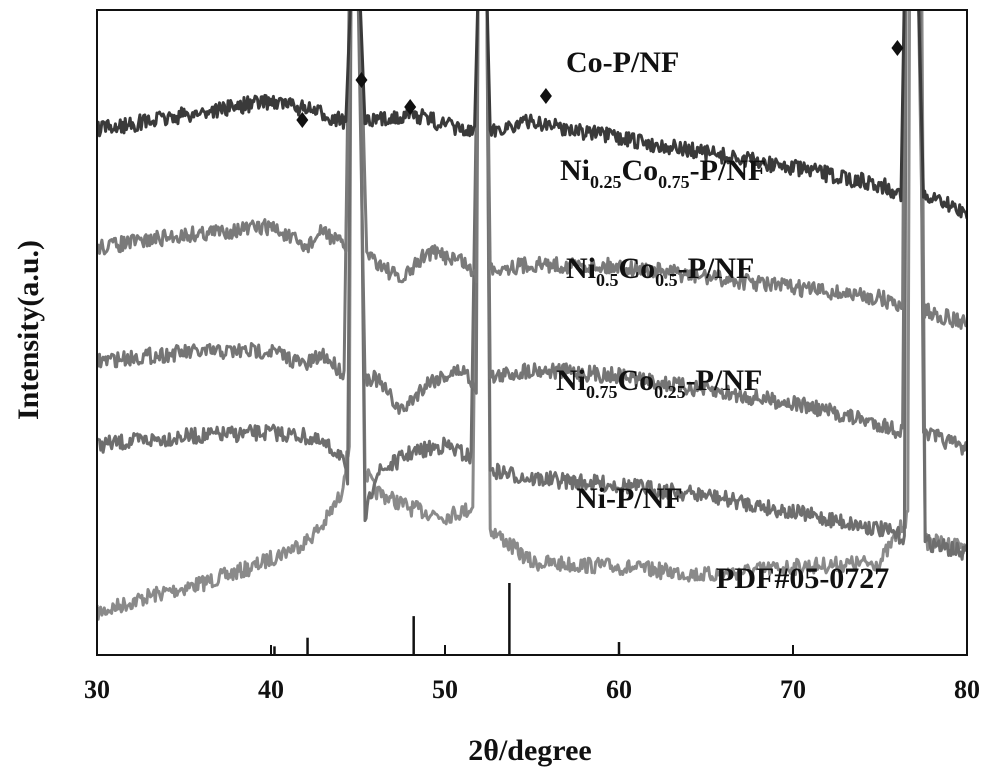  What do you see at coordinates (663, 173) in the screenshot?
I see `series-label: Ni0.25Co0.75-P/NF` at bounding box center [663, 173].